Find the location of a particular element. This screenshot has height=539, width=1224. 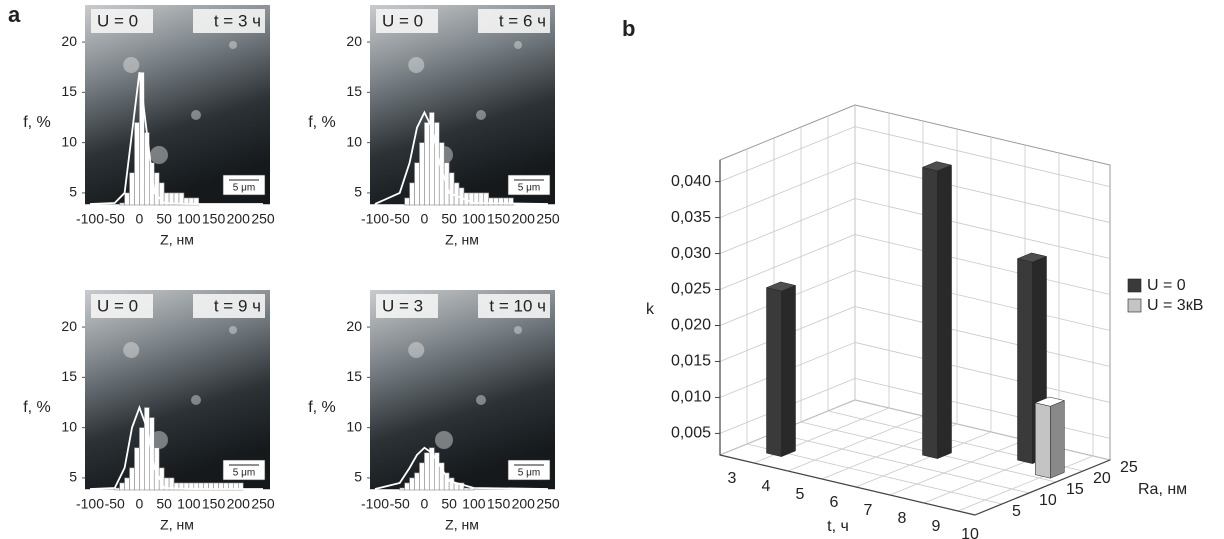

y-tick-label: 0,025 is located at coordinates (691, 289).